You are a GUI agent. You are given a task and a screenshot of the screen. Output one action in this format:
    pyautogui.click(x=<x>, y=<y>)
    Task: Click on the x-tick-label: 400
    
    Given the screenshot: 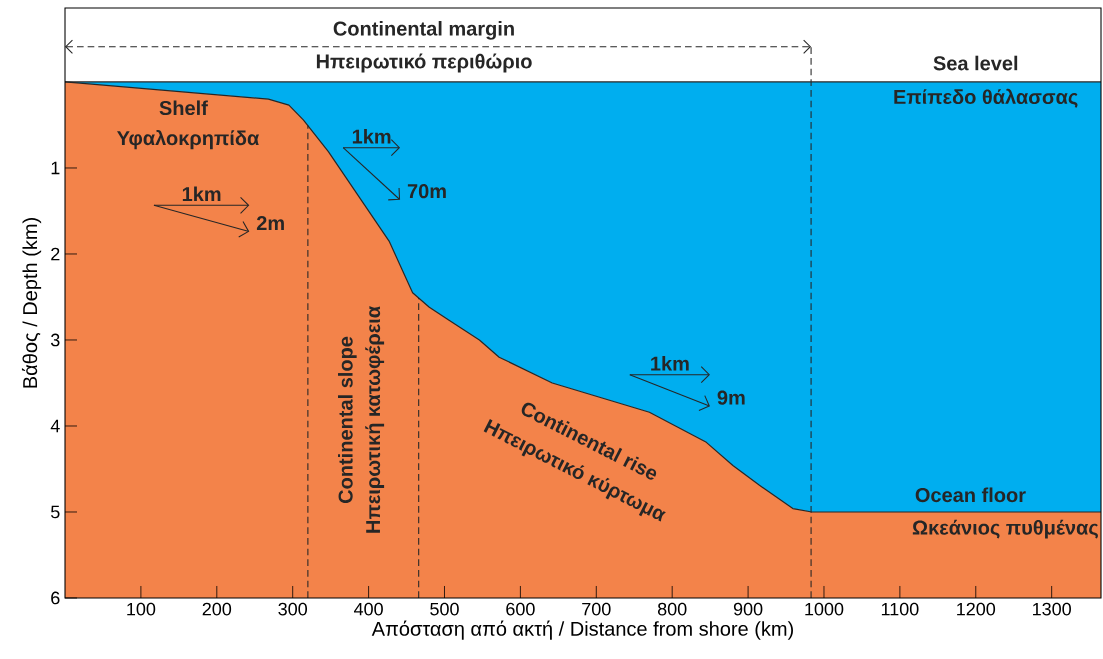 What is the action you would take?
    pyautogui.click(x=368, y=609)
    